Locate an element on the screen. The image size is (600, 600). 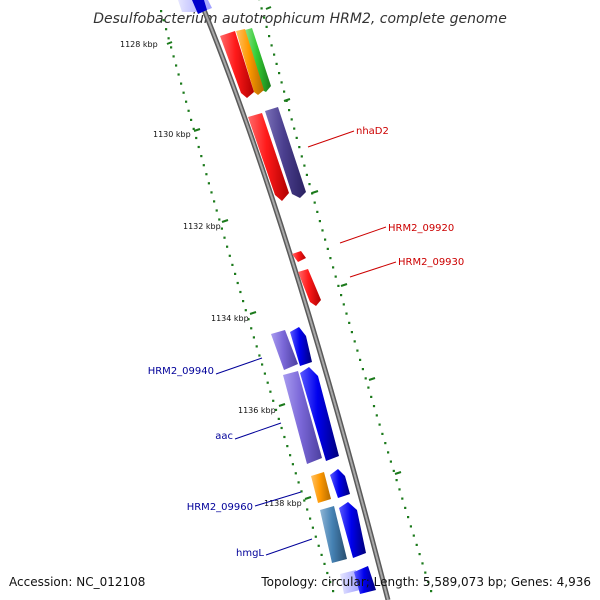
gene-label-hrm2-09940: HRM2_09940 is located at coordinates (181, 371).